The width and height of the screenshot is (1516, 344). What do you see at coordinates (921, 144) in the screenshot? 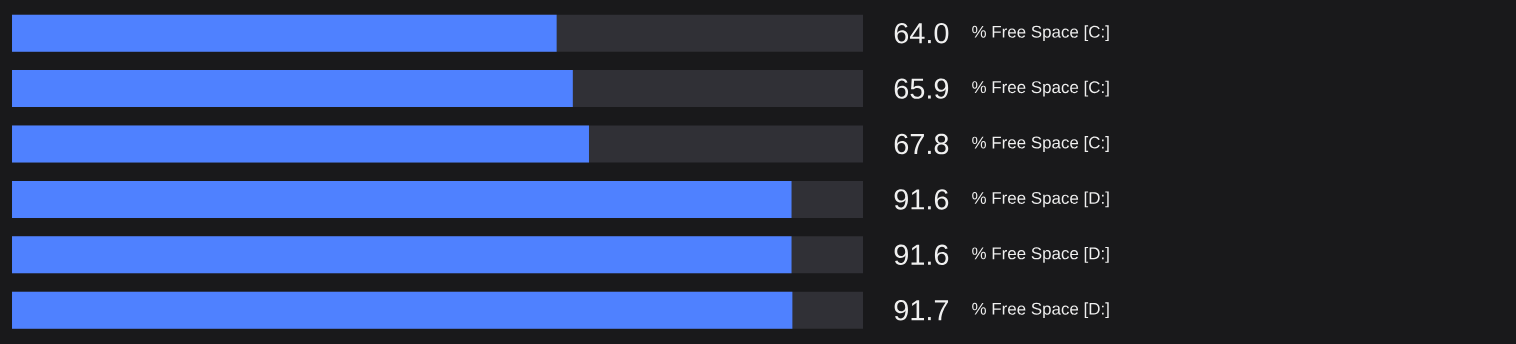
I see `data-label: 67.8` at bounding box center [921, 144].